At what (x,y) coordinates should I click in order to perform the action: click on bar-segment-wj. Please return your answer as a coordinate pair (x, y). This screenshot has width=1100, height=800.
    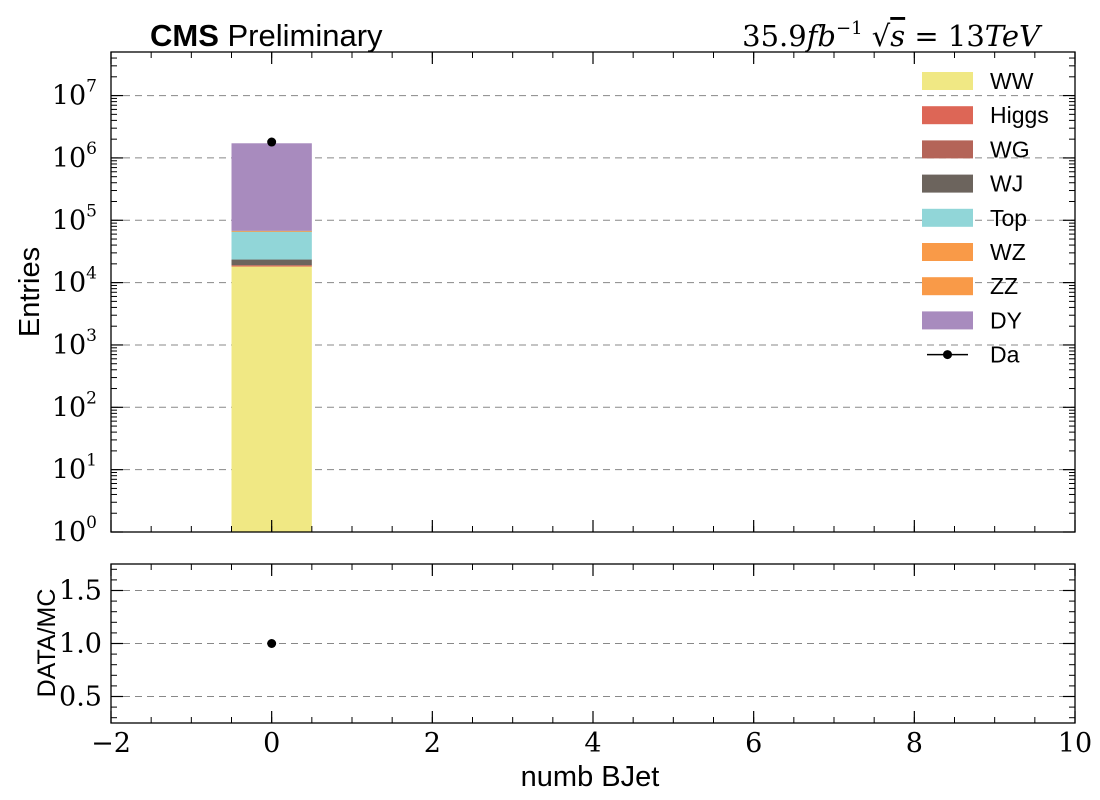
    Looking at the image, I should click on (271, 262).